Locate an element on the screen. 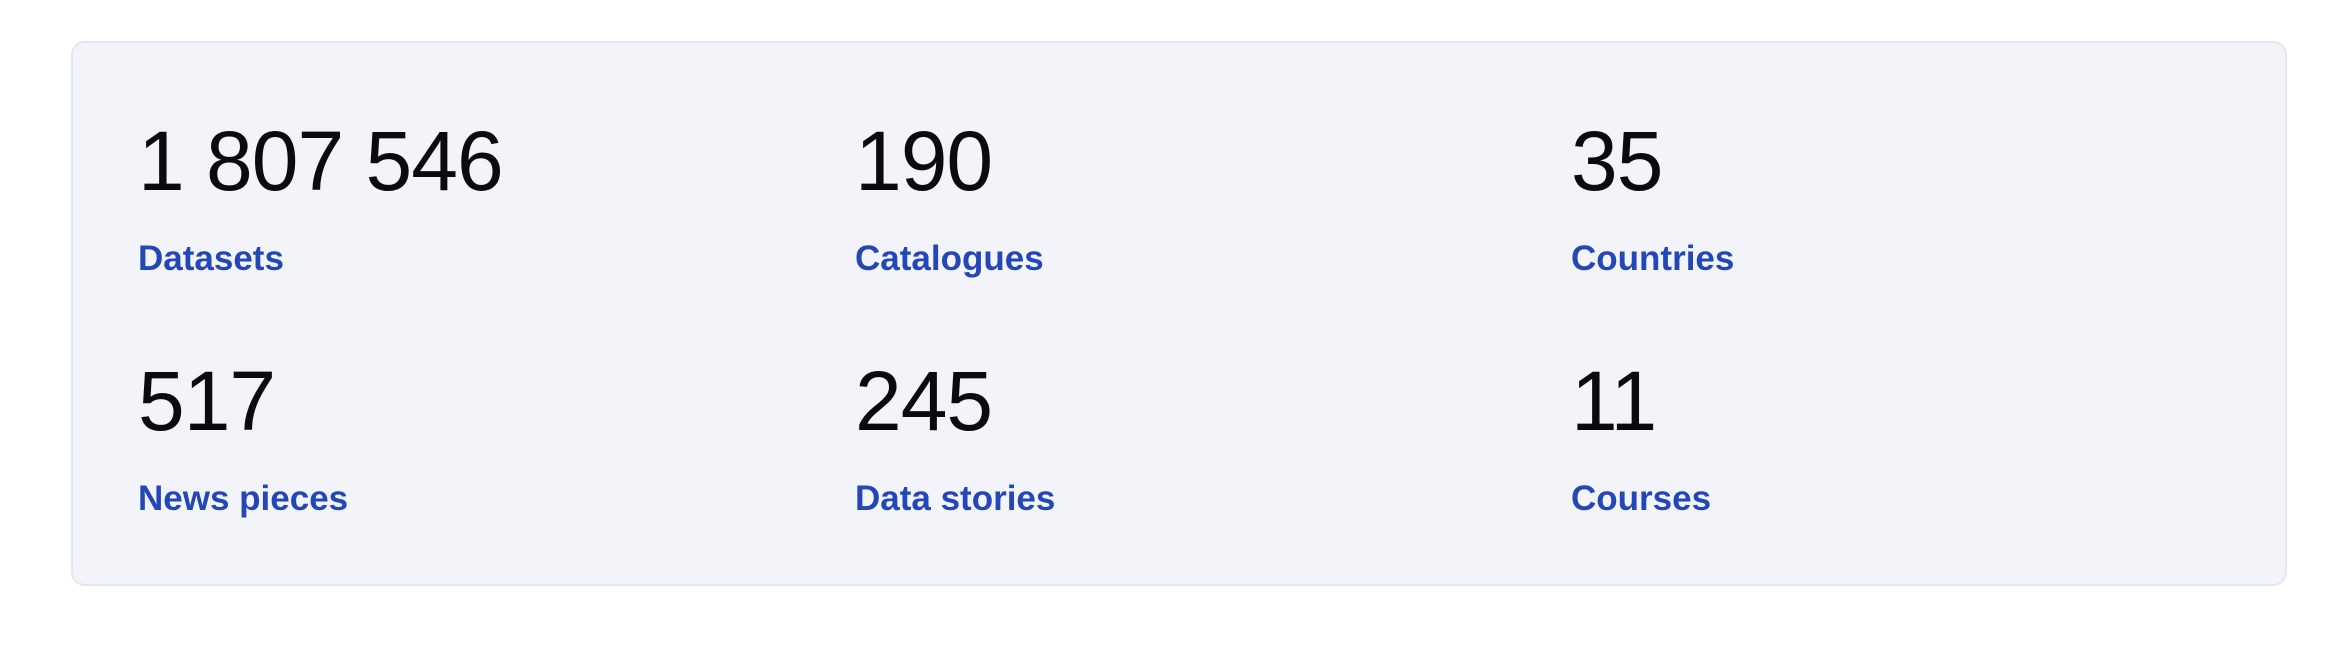  stat-data-stories: 245 Data stories is located at coordinates (1155, 439).